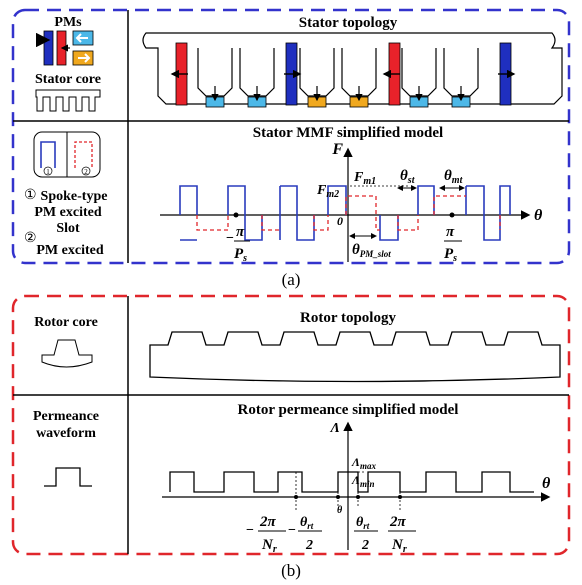  What do you see at coordinates (68, 79) in the screenshot?
I see `legend-stator-core-label: Stator core` at bounding box center [68, 79].